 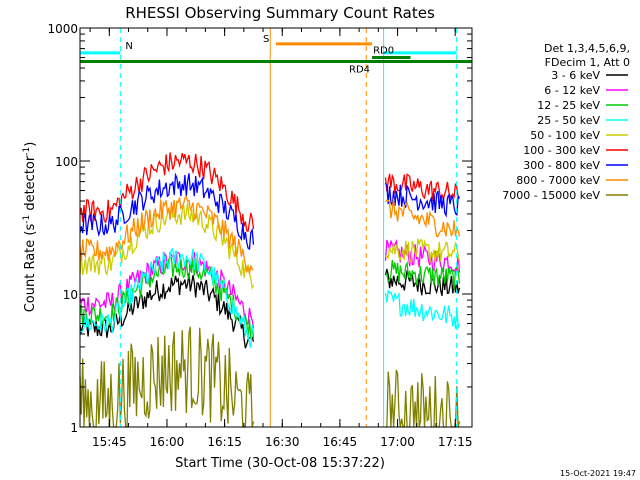 What do you see at coordinates (280, 13) in the screenshot?
I see `chart-title: RHESSI Observing Summary Count Rates` at bounding box center [280, 13].